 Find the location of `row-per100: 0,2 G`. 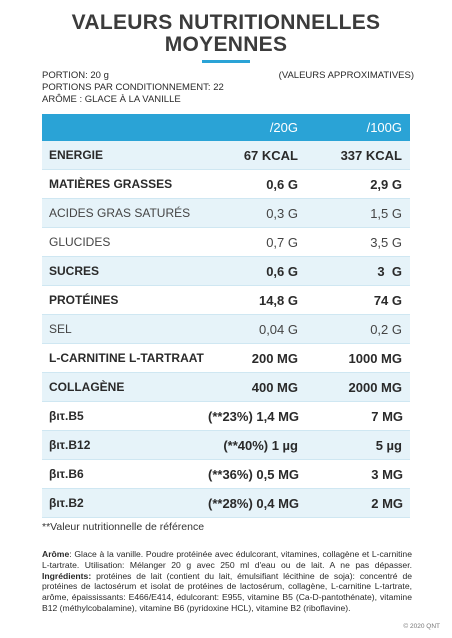

row-per100: 0,2 G is located at coordinates (386, 329).